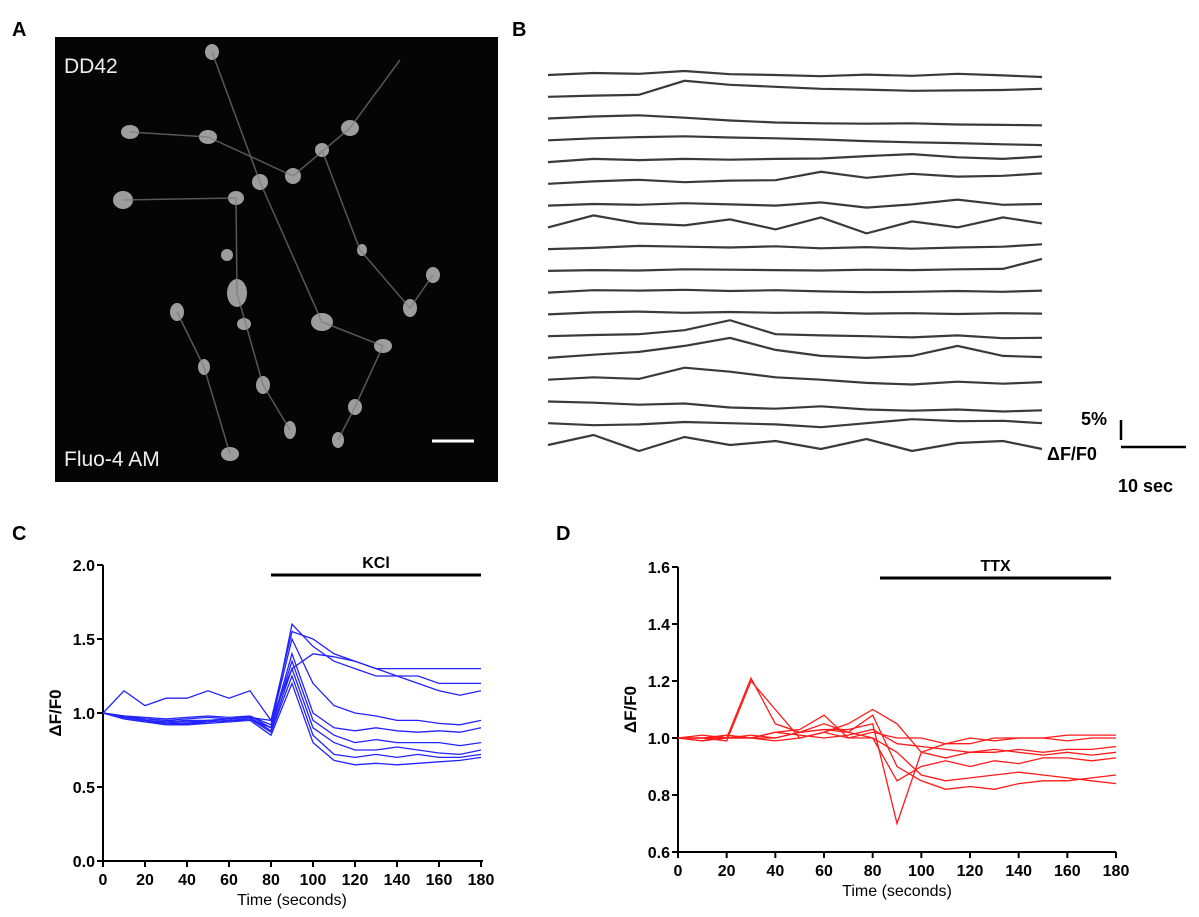  What do you see at coordinates (19, 534) in the screenshot?
I see `panel-label: C` at bounding box center [19, 534].